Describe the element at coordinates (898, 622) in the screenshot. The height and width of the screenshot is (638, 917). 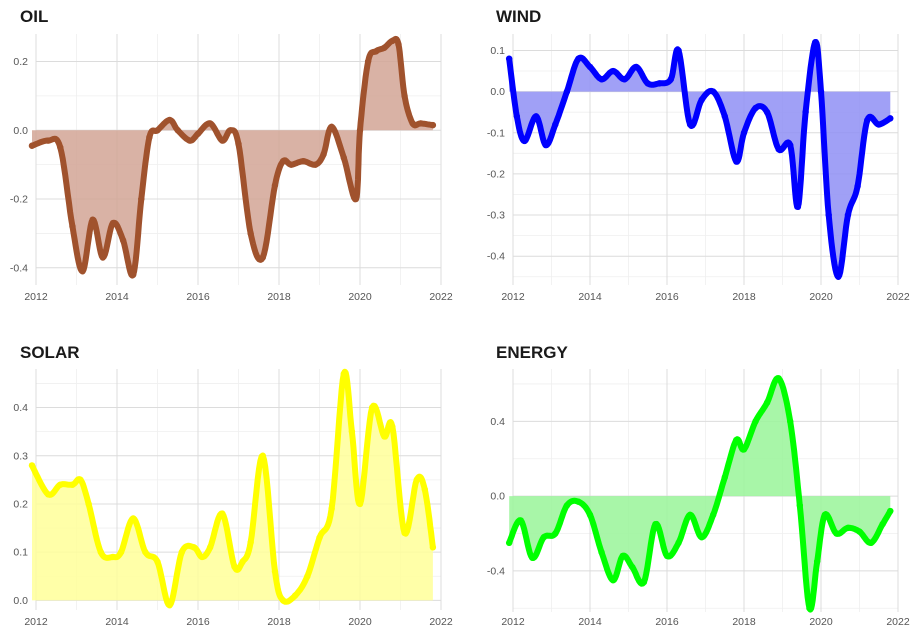
I see `x-tick-label: 2022` at that location.